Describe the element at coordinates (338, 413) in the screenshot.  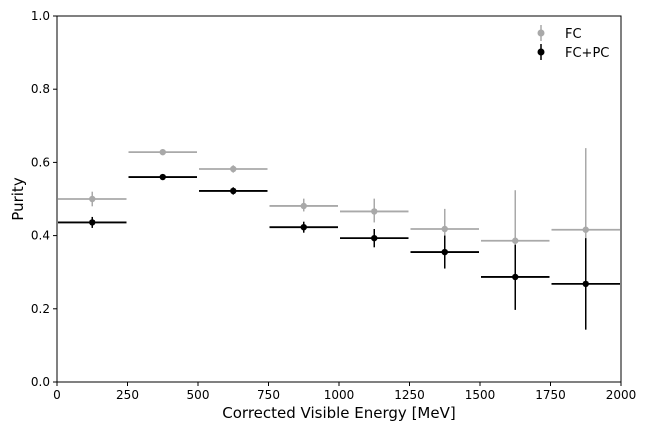
I see `x-axis-title: Corrected Visible Energy [MeV]` at that location.